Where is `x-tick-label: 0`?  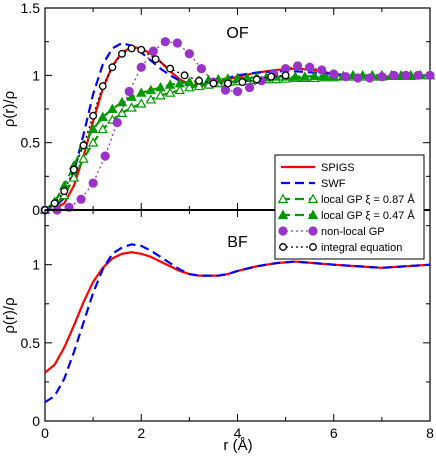 x-tick-label: 0 is located at coordinates (45, 433).